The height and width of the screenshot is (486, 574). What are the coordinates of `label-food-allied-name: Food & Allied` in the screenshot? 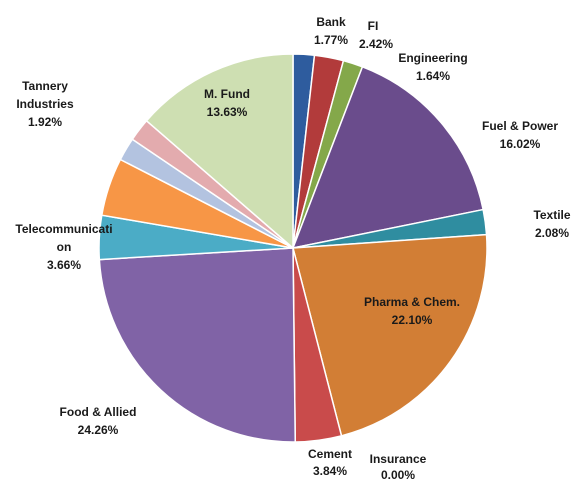 It's located at (98, 412).